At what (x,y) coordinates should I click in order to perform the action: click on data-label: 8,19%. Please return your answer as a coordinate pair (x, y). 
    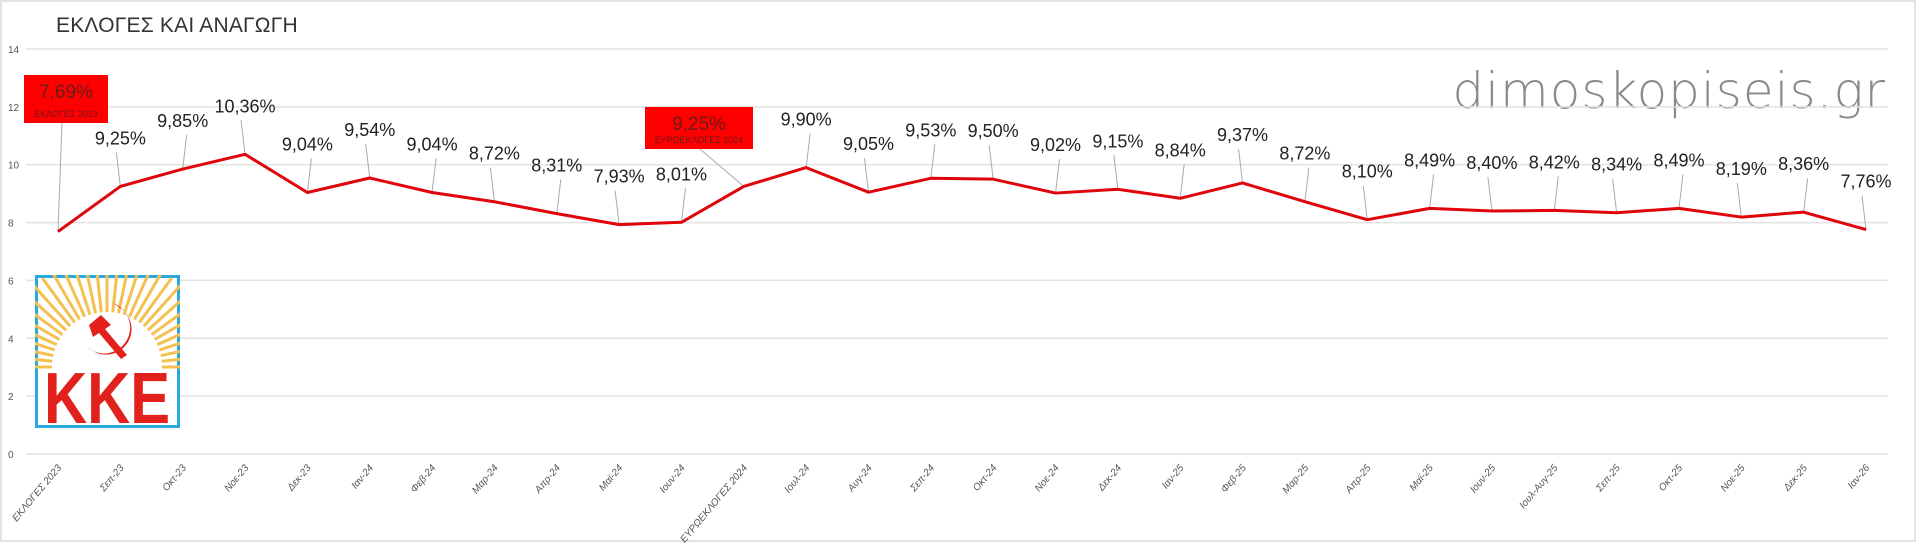
    Looking at the image, I should click on (1741, 169).